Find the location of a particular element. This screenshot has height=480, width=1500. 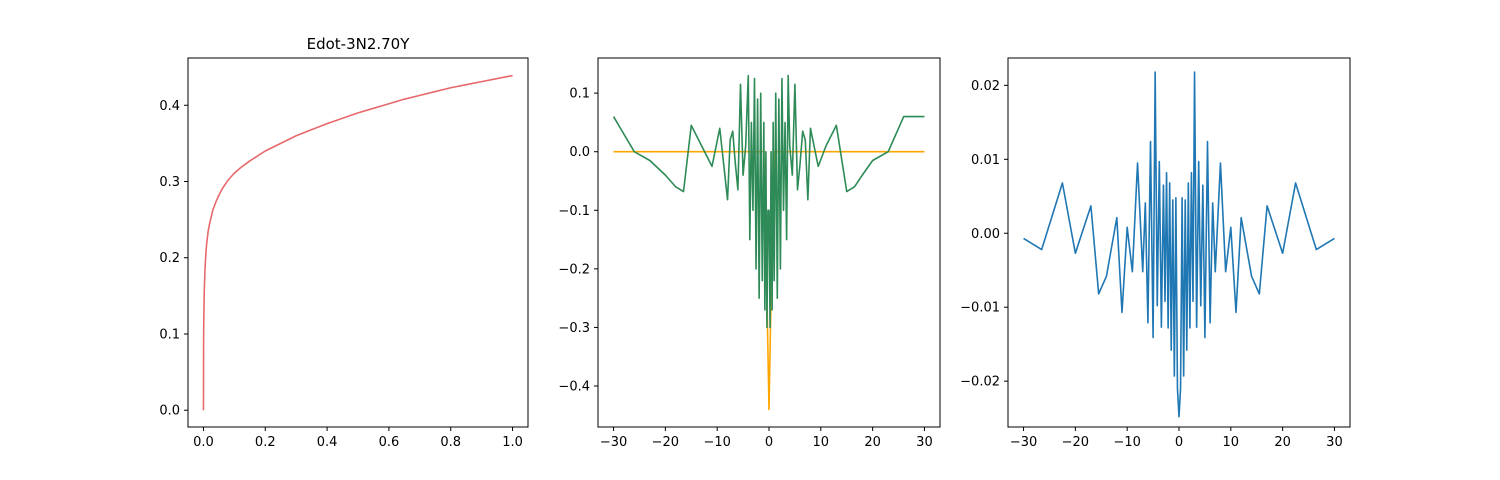

y-tick-label: 0.2 is located at coordinates (169, 258).